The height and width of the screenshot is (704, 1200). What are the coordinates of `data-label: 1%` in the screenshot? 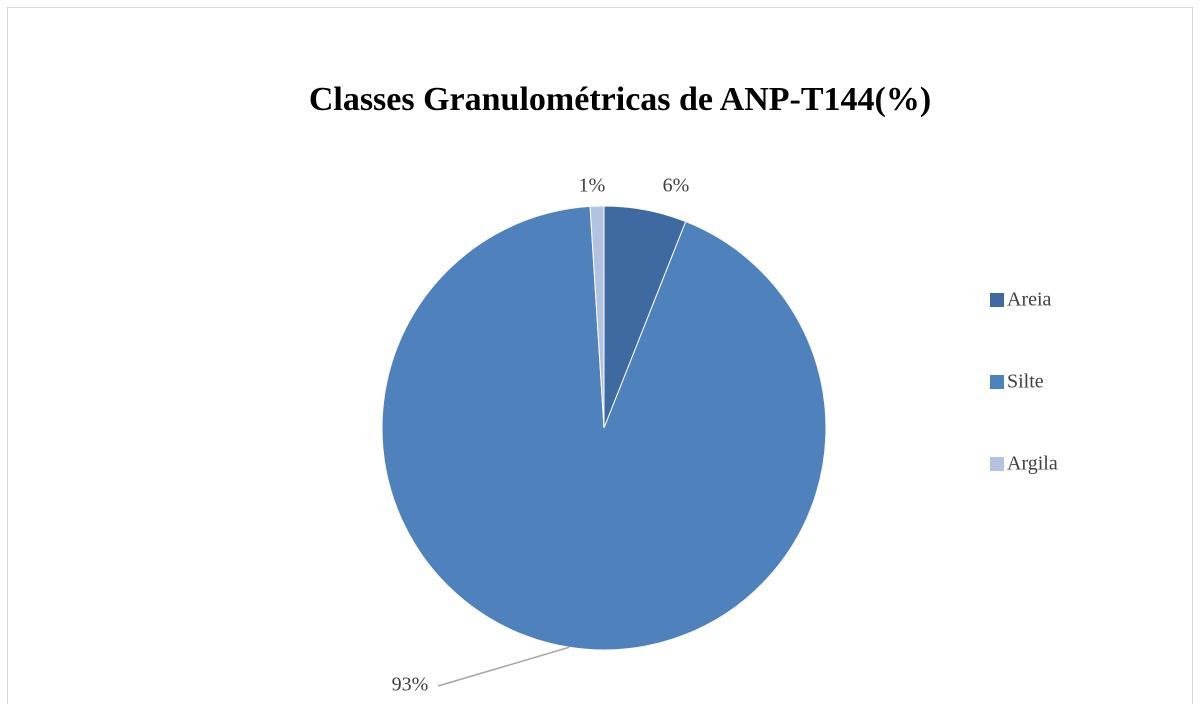 It's located at (592, 186).